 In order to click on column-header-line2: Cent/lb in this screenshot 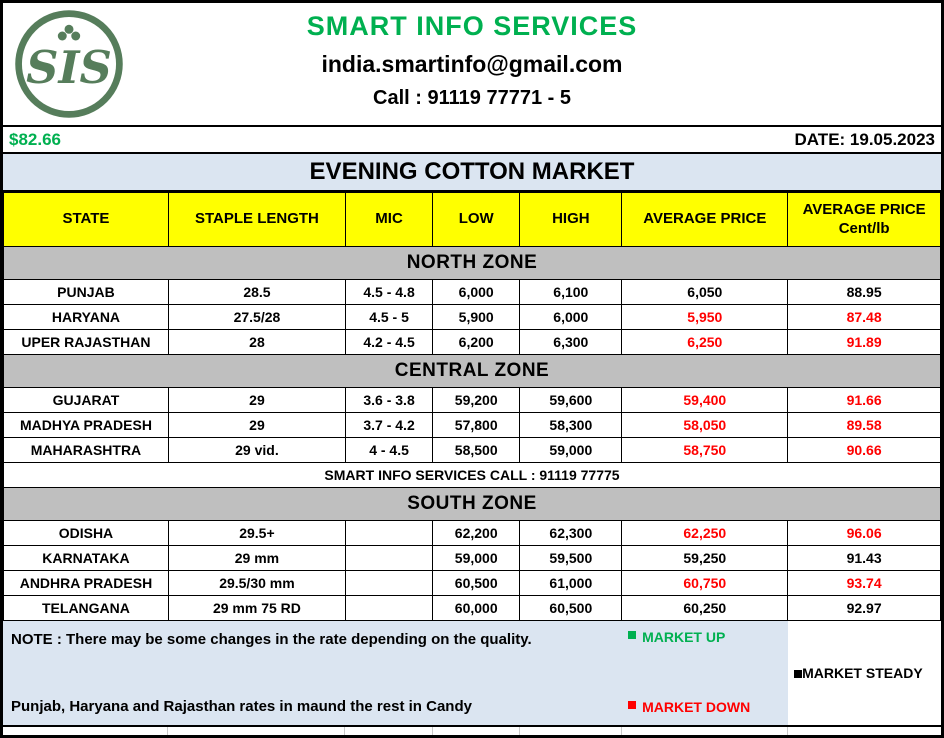, I will do `click(864, 228)`.